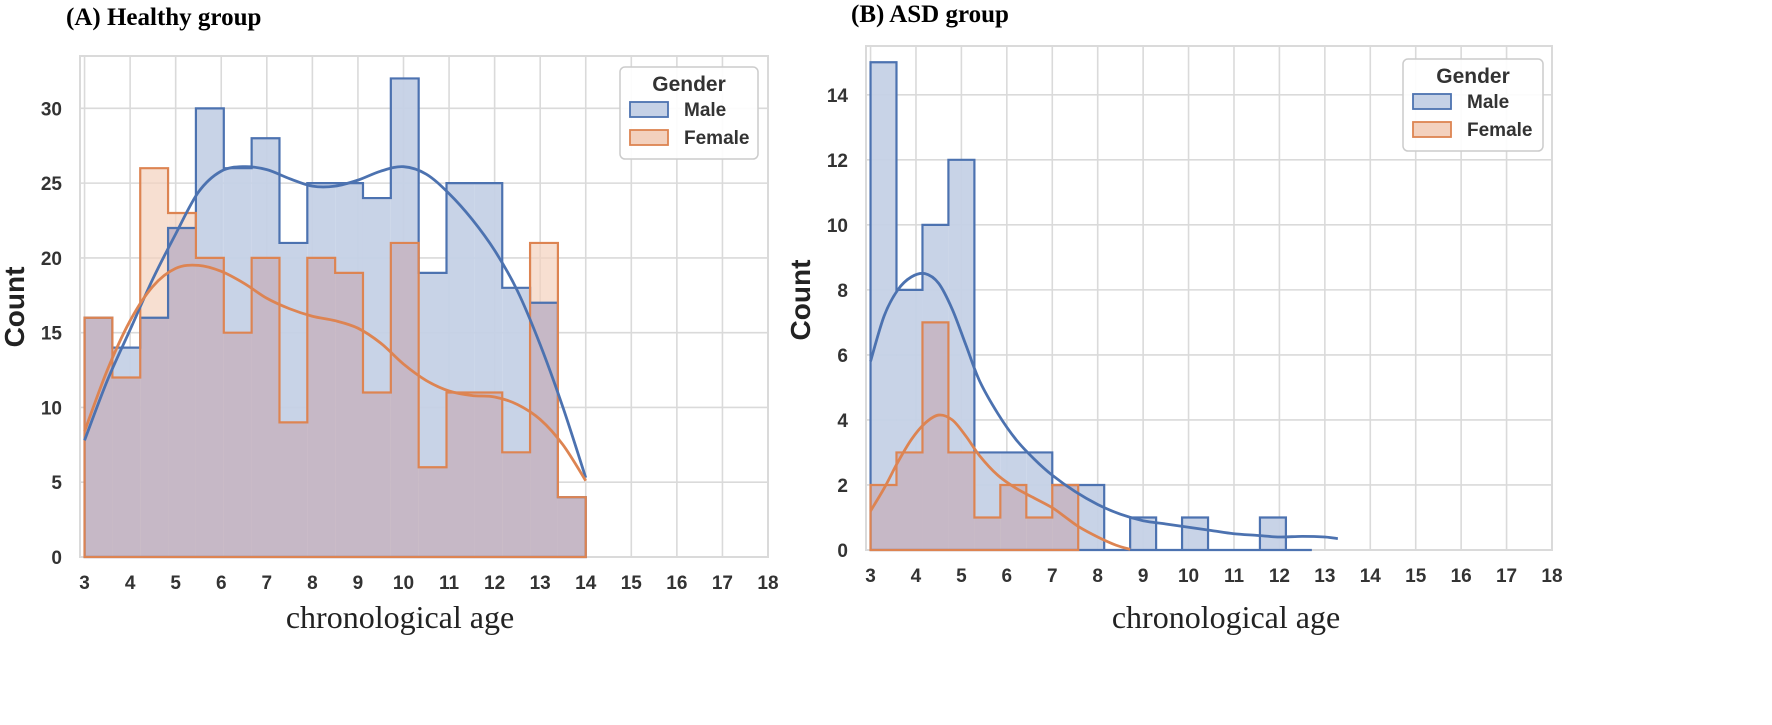  I want to click on y-tick-label: 4, so click(842, 421).